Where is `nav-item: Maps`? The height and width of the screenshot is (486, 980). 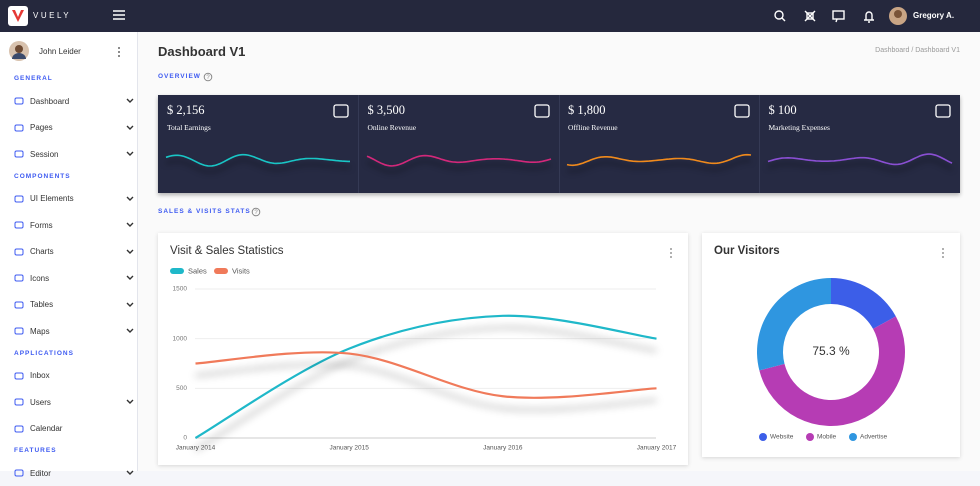 nav-item: Maps is located at coordinates (68, 331).